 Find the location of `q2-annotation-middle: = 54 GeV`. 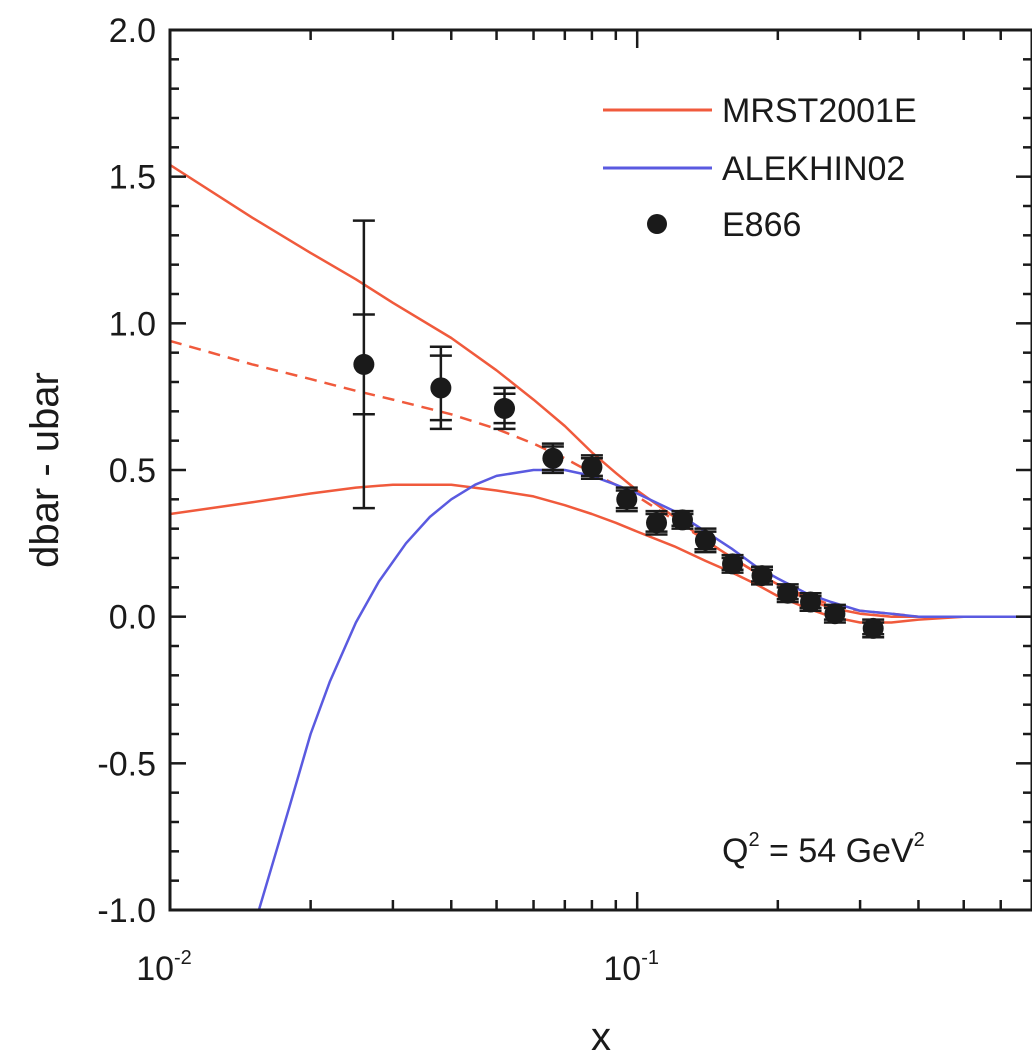

q2-annotation-middle: = 54 GeV is located at coordinates (837, 851).